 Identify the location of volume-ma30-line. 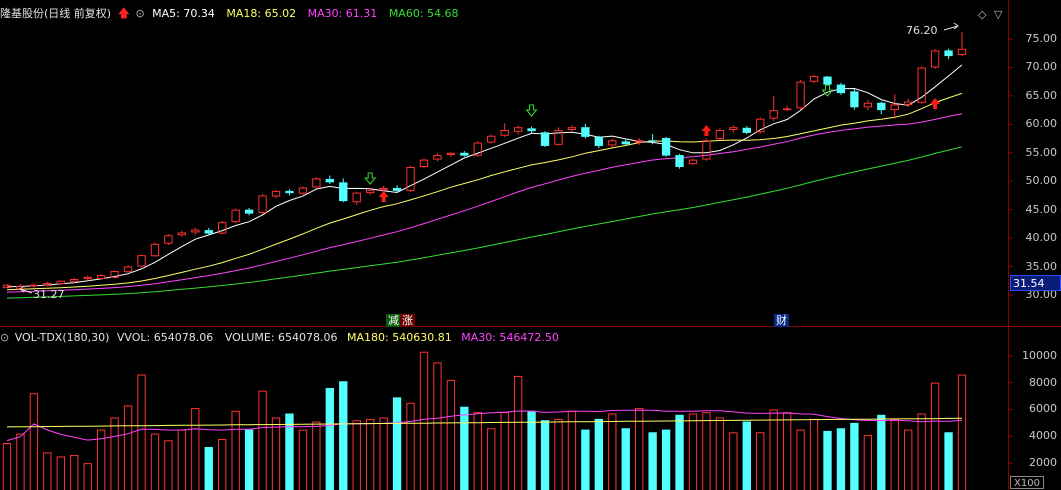
(484, 425).